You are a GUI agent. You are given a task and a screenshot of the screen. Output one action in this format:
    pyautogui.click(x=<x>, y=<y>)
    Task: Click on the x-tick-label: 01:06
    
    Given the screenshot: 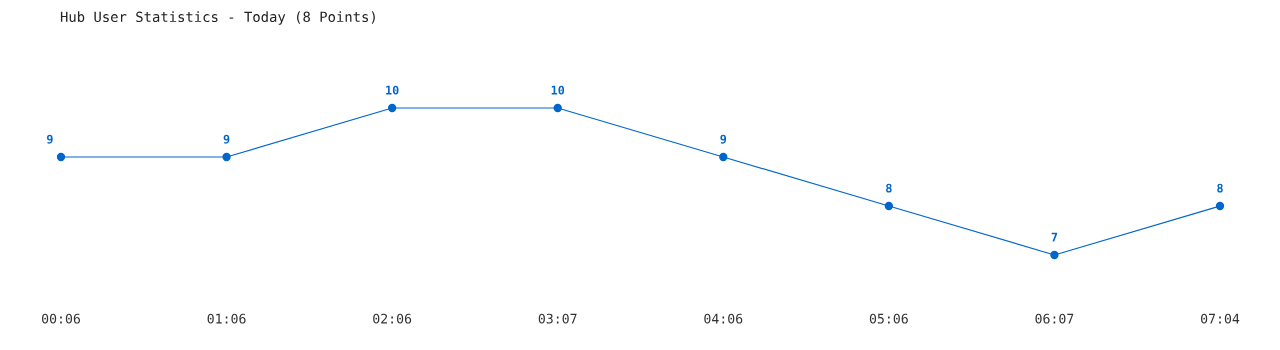 What is the action you would take?
    pyautogui.click(x=226, y=318)
    